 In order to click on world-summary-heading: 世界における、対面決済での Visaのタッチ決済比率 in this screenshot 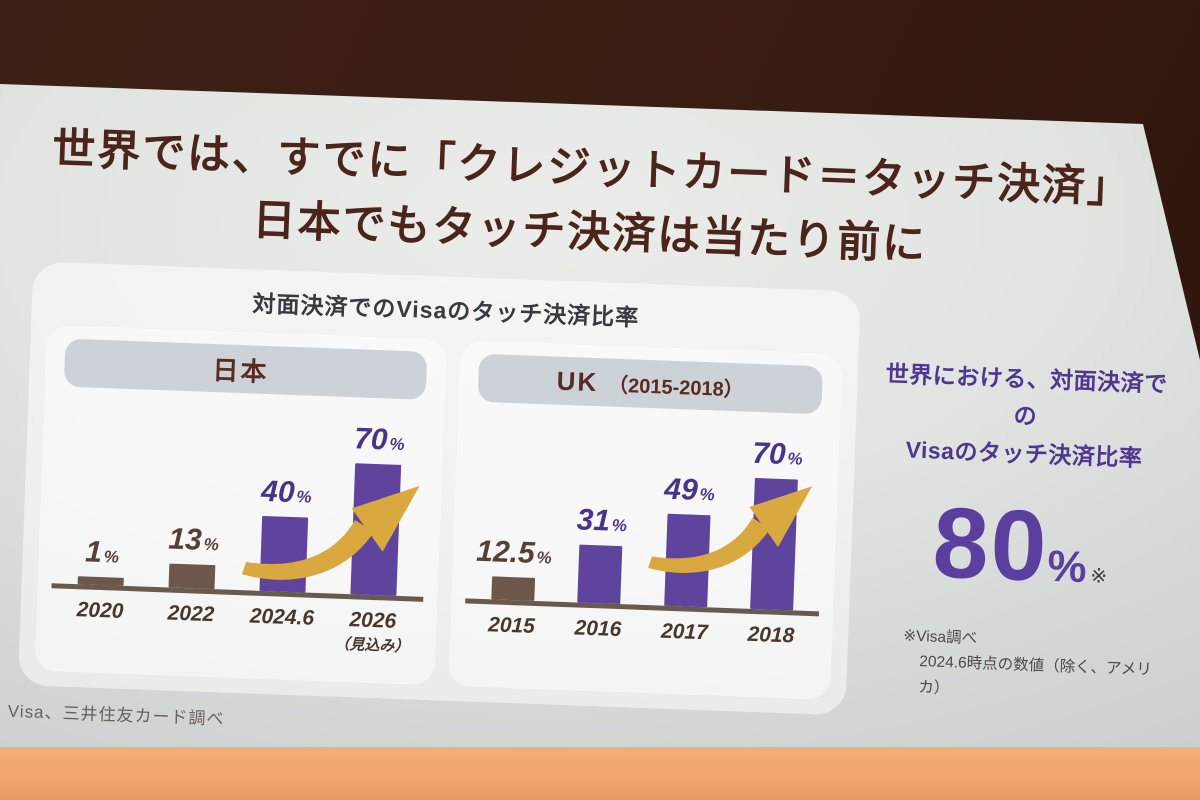, I will do `click(1025, 417)`.